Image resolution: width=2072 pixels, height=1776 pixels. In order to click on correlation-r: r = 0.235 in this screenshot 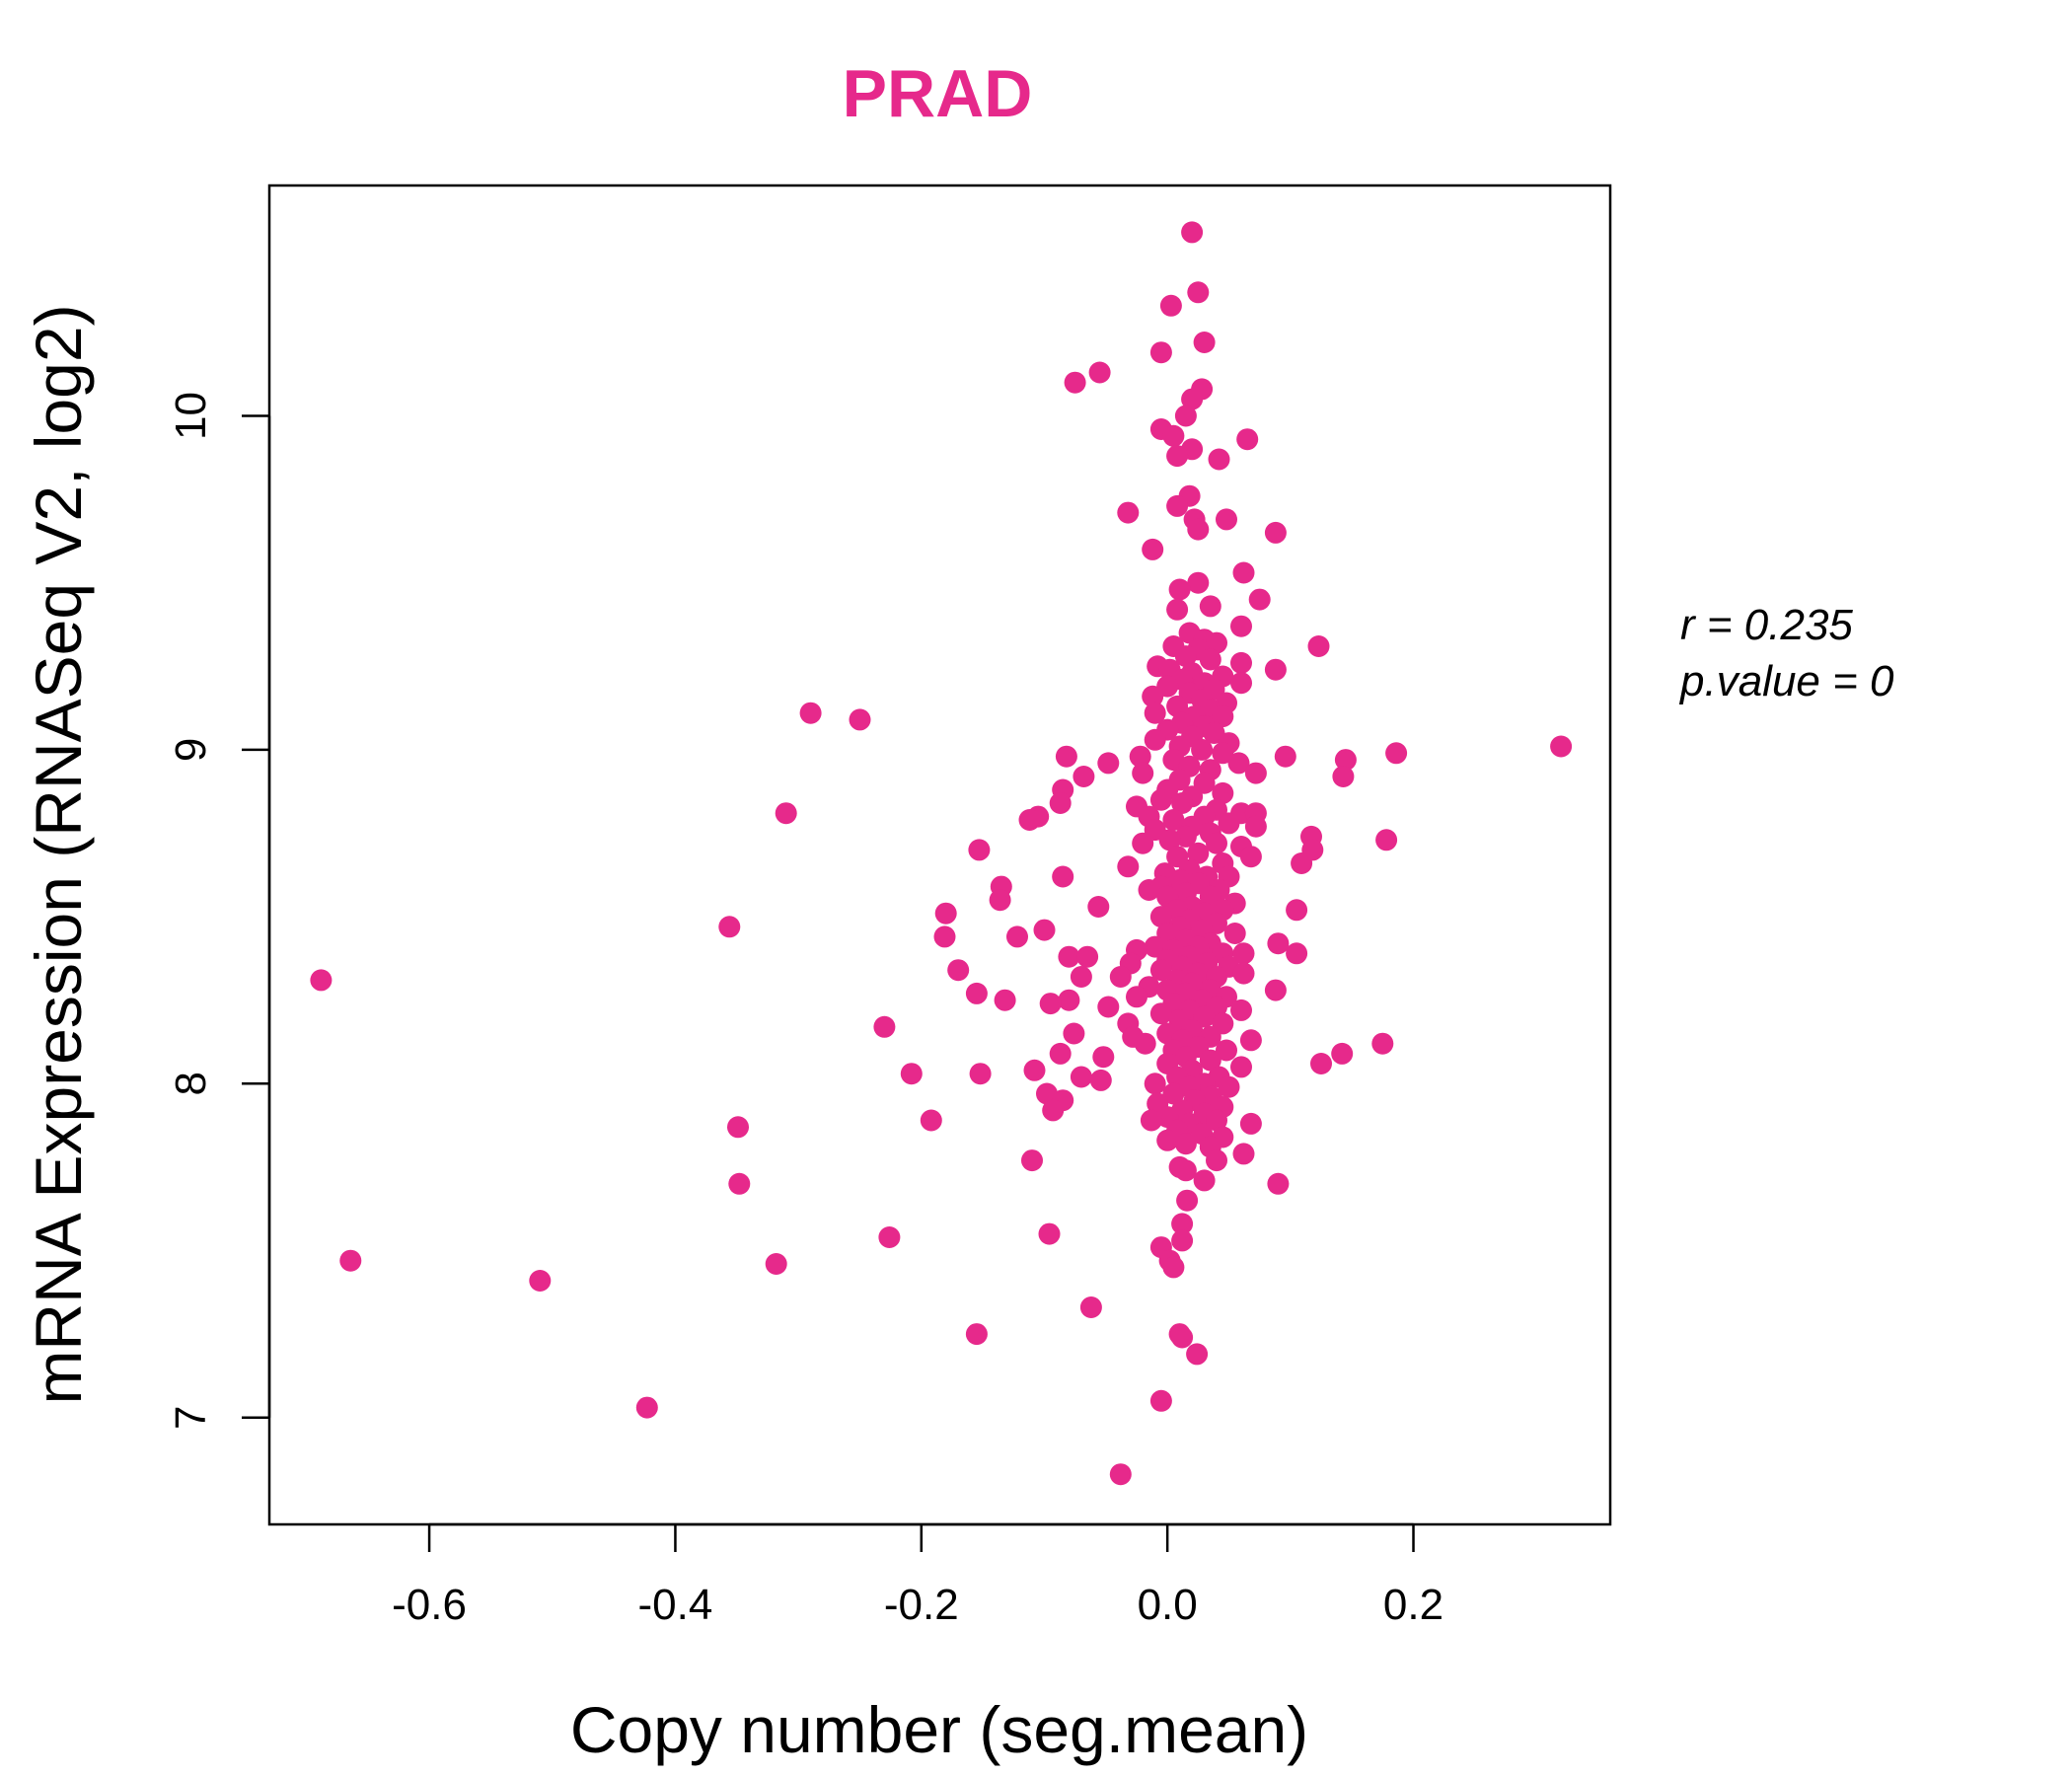, I will do `click(1766, 625)`.